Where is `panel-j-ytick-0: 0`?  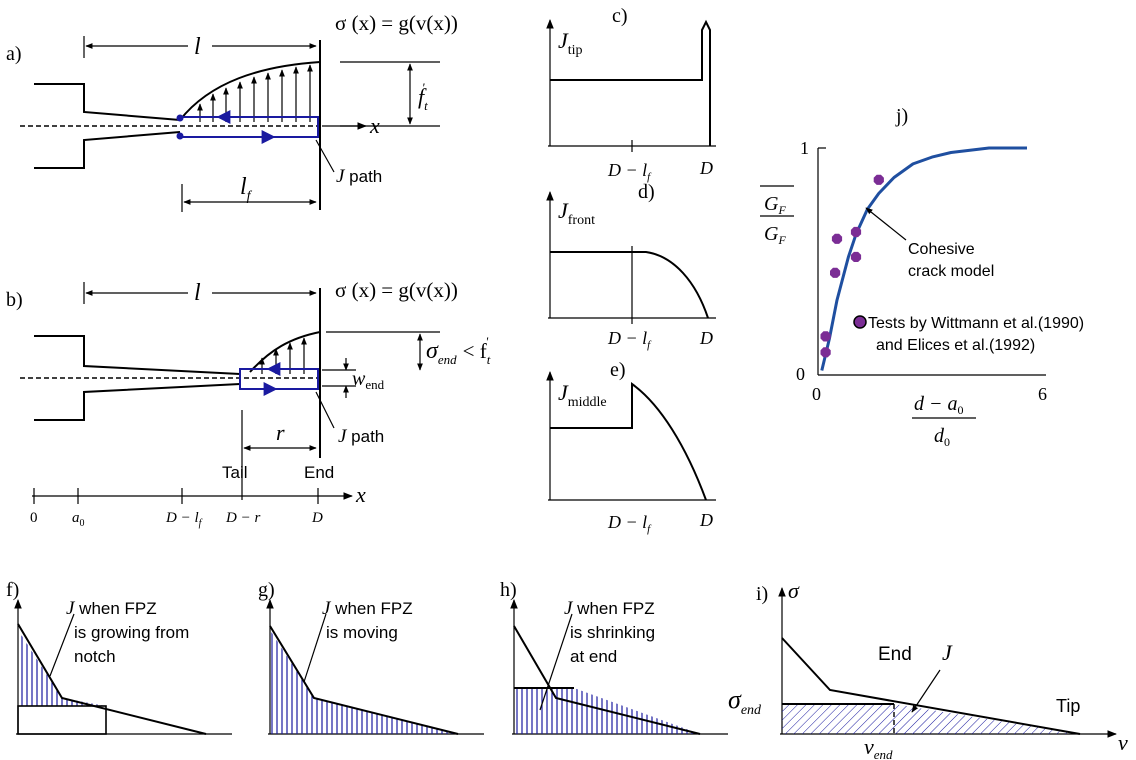 panel-j-ytick-0: 0 is located at coordinates (800, 374).